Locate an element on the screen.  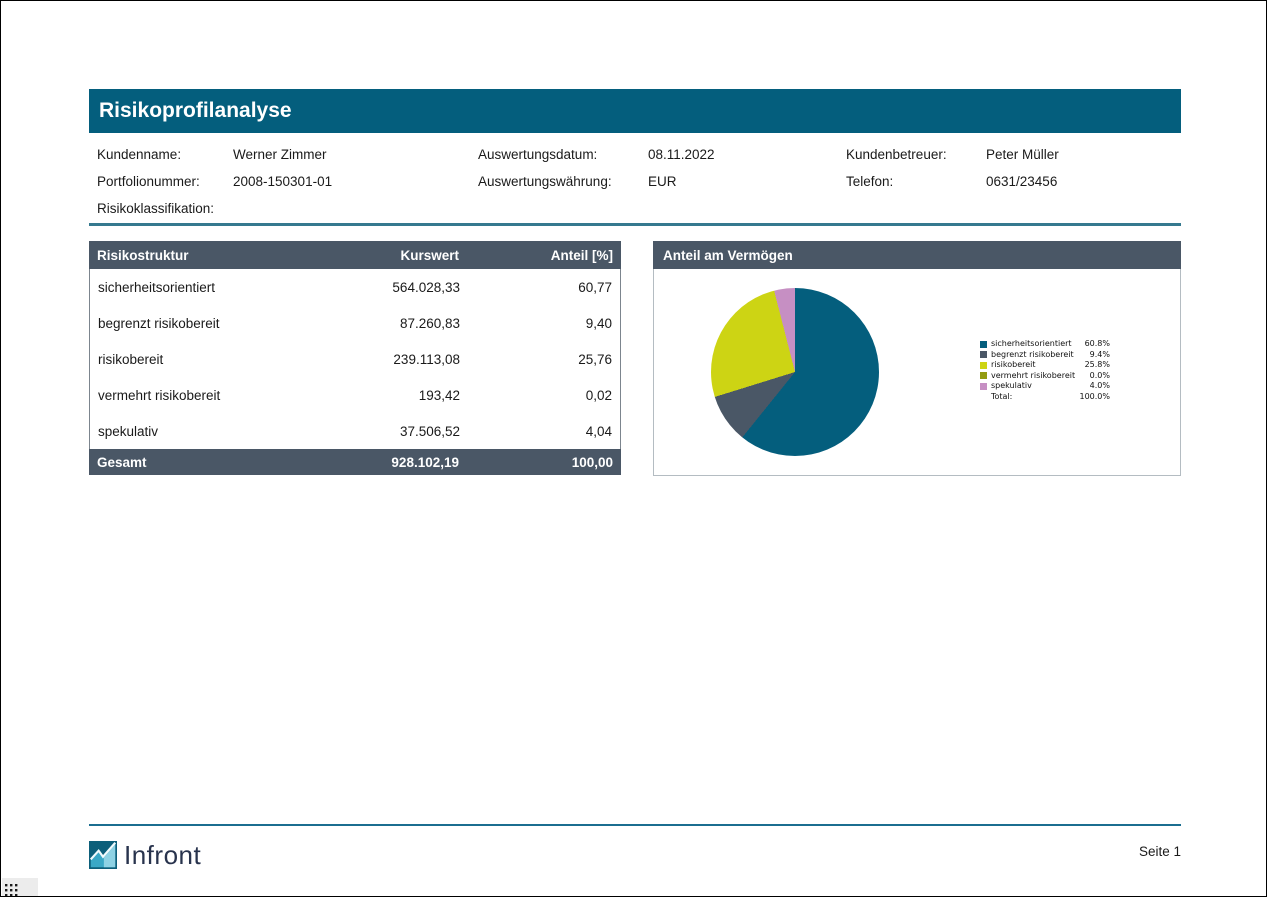
legend-value: 25.8% is located at coordinates (1097, 364).